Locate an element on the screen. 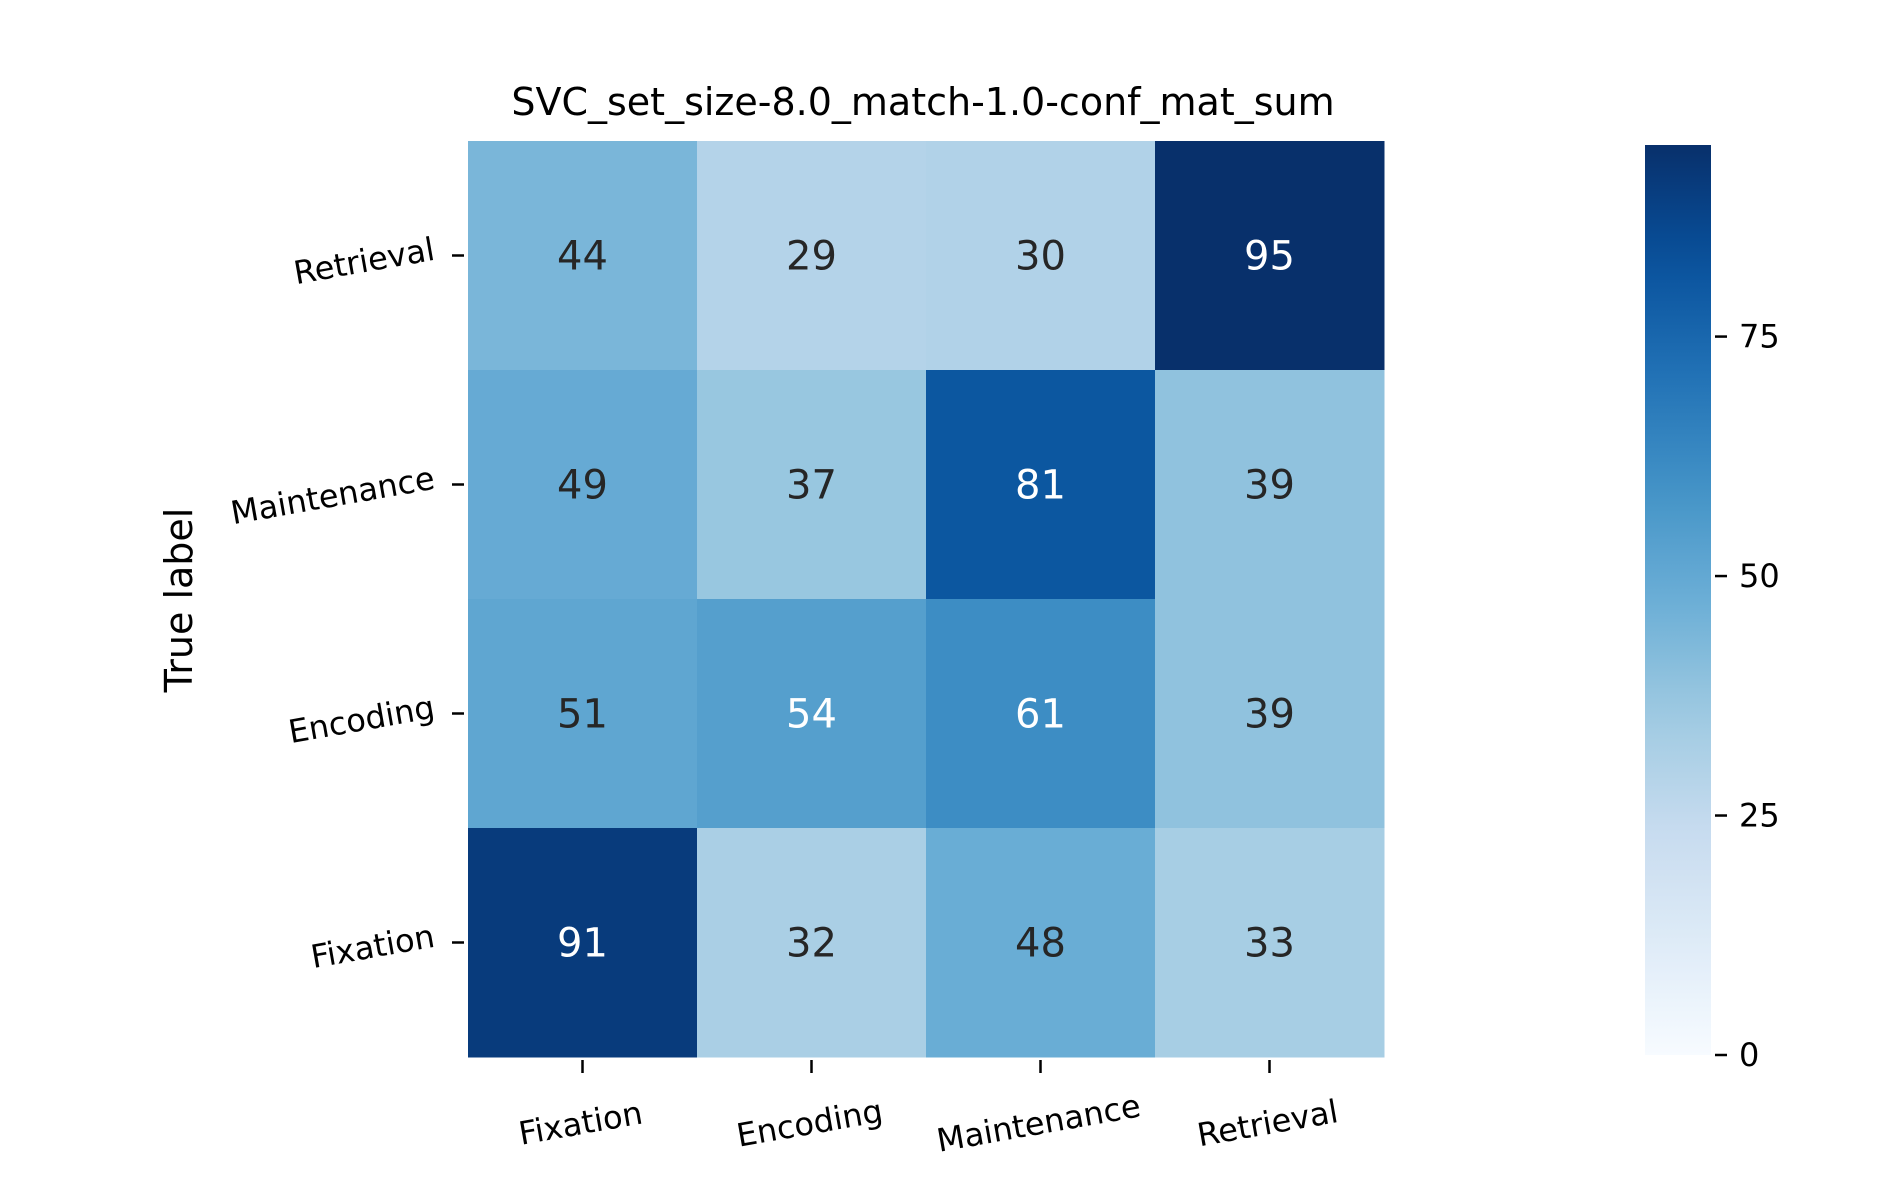  chart-title: SVC_set_size-8.0_match-1.0-conf_mat_sum is located at coordinates (922, 102).